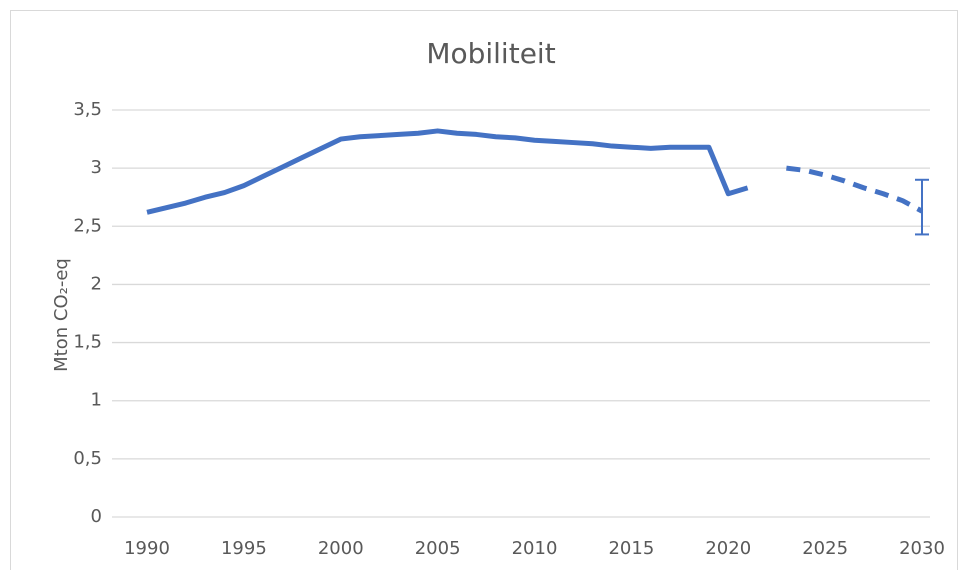  What do you see at coordinates (96, 400) in the screenshot?
I see `y-tick-label: 1` at bounding box center [96, 400].